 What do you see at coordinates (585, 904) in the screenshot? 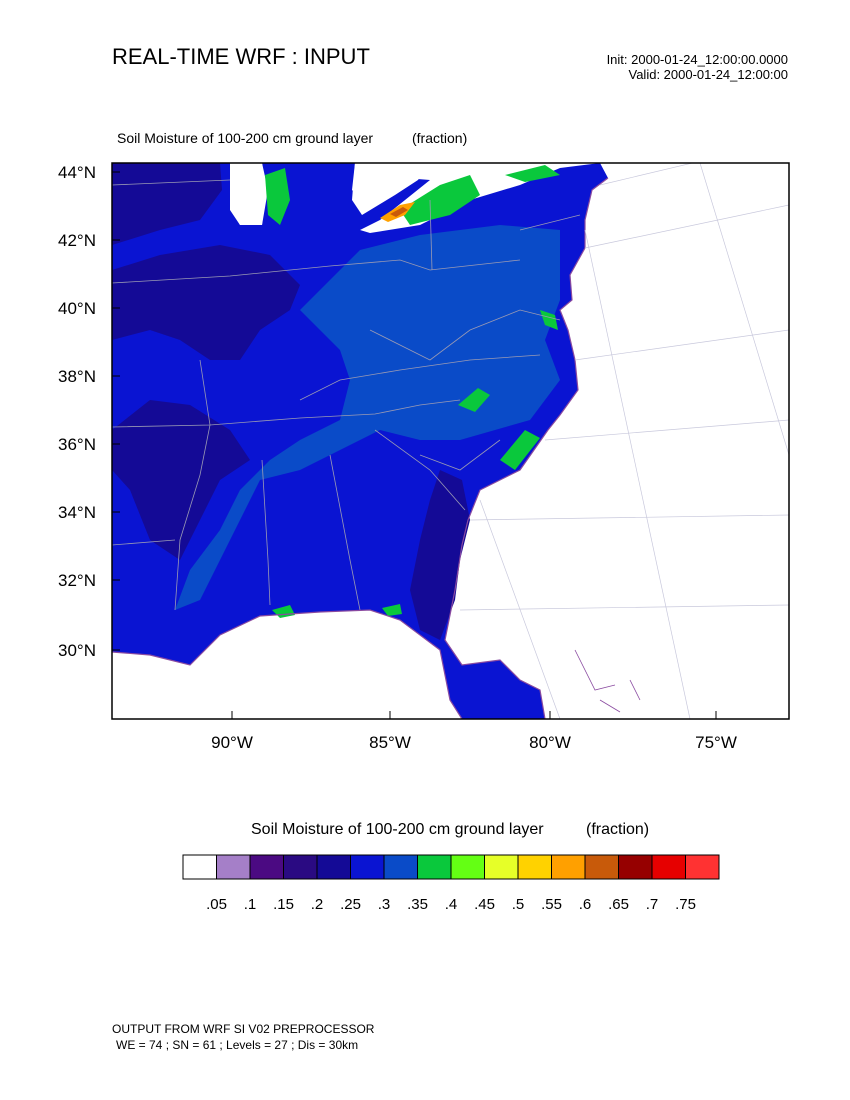
I see `colorbar-tick-label: .6` at bounding box center [585, 904].